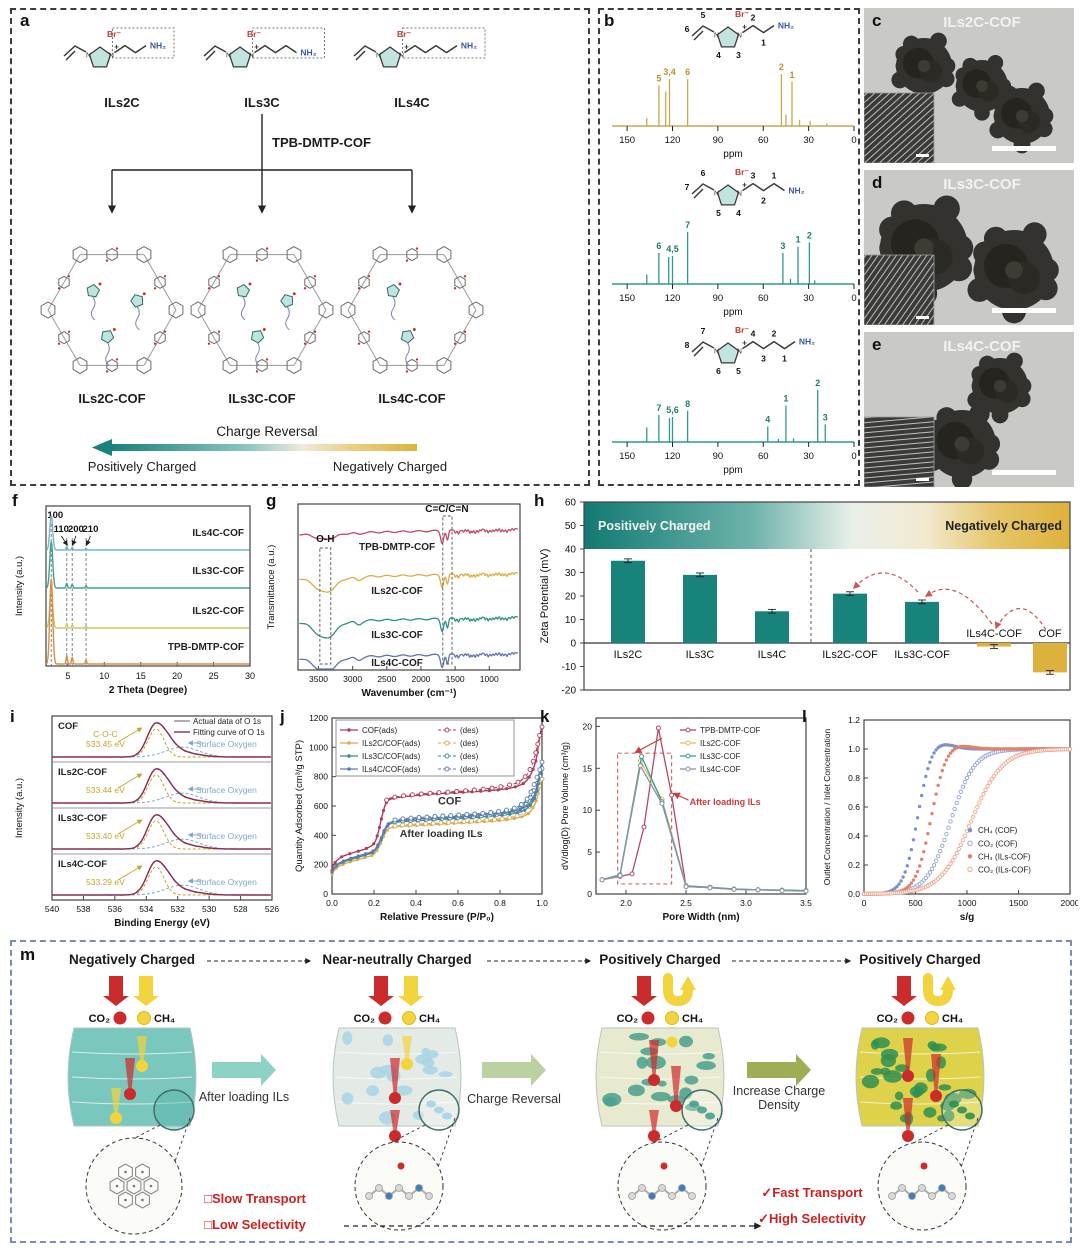 This screenshot has height=1251, width=1080. Describe the element at coordinates (1004, 856) in the screenshot. I see `svg-text: CH₄ (ILs-COF)` at that location.